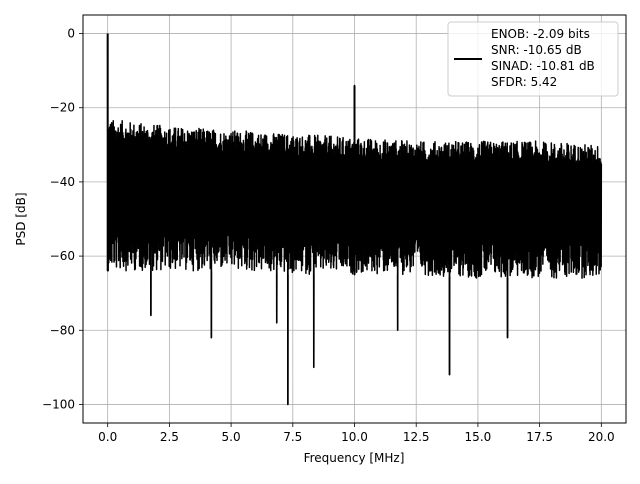 The width and height of the screenshot is (640, 484). I want to click on legend-sinad: SINAD: -10.81 dB, so click(543, 66).